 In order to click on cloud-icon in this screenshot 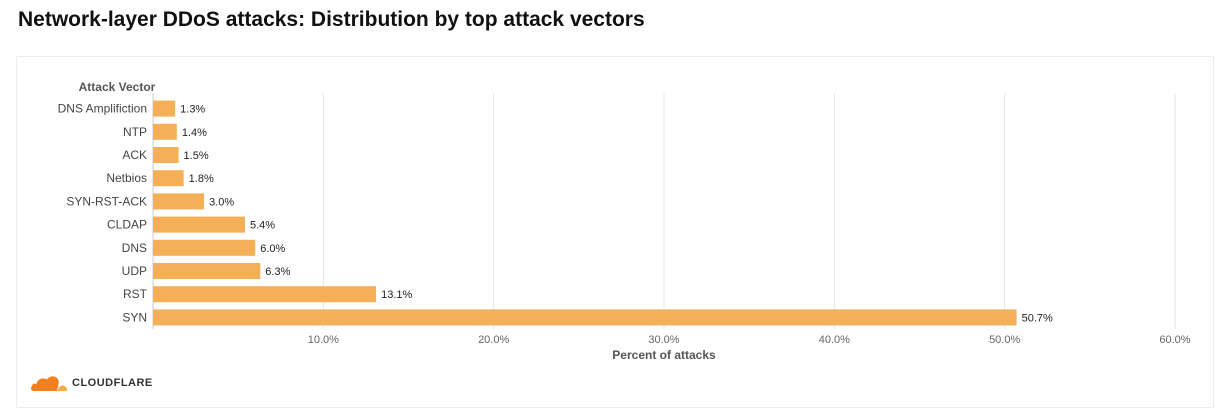, I will do `click(49, 383)`.